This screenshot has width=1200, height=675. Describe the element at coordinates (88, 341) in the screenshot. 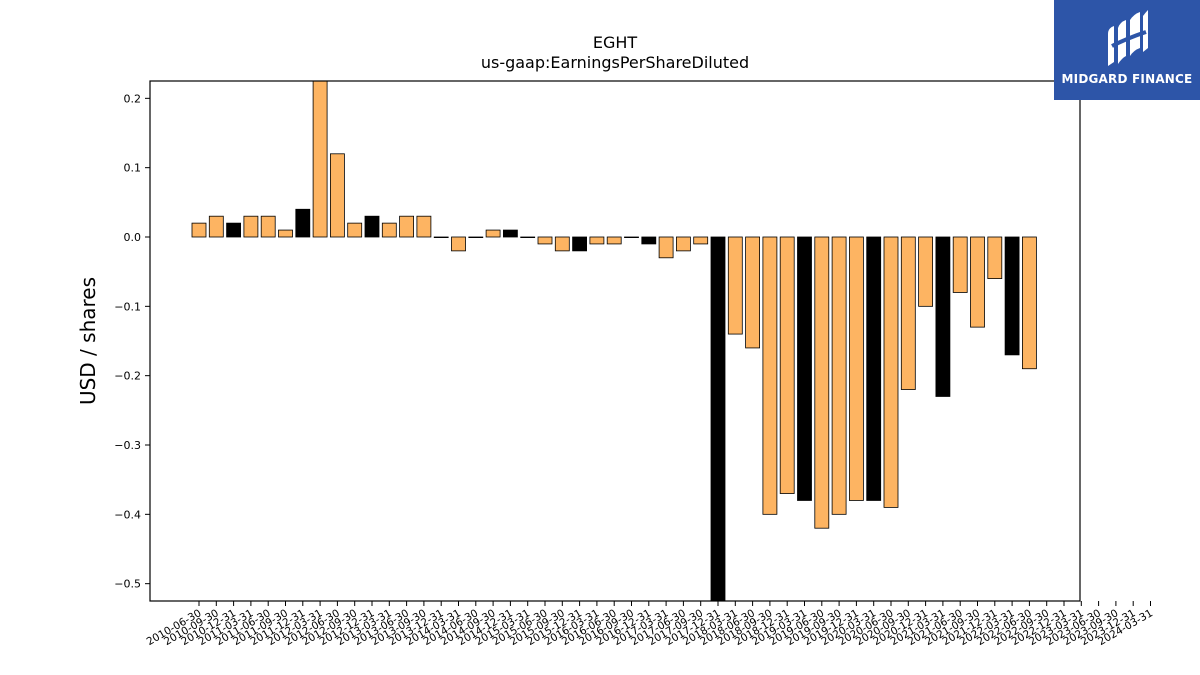

I see `y-axis-label: USD / shares` at that location.